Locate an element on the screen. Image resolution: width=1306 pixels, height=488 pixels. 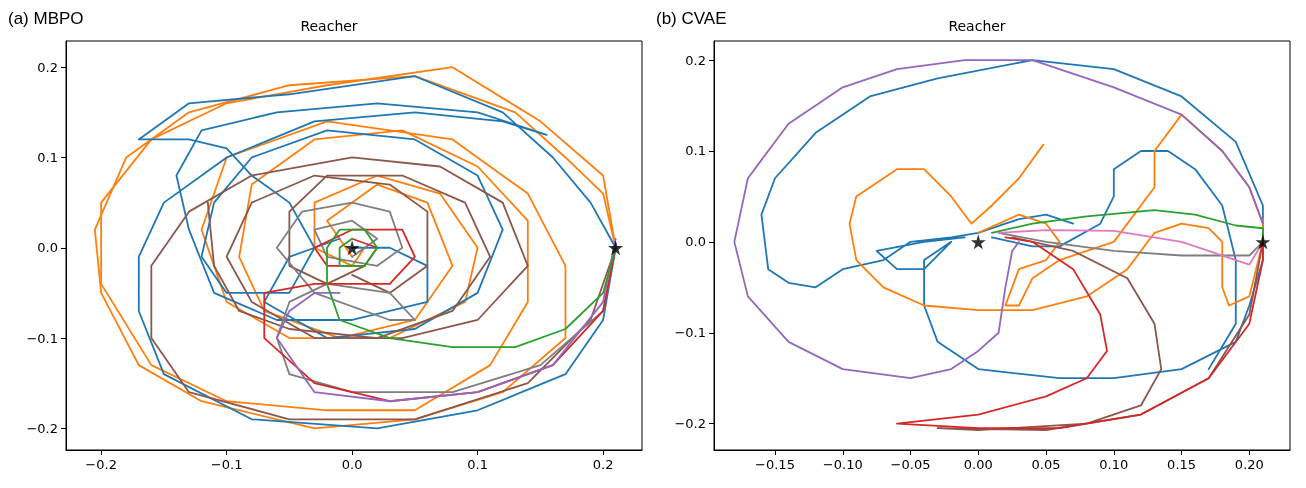
x-tick-label: −0.05 is located at coordinates (910, 464).